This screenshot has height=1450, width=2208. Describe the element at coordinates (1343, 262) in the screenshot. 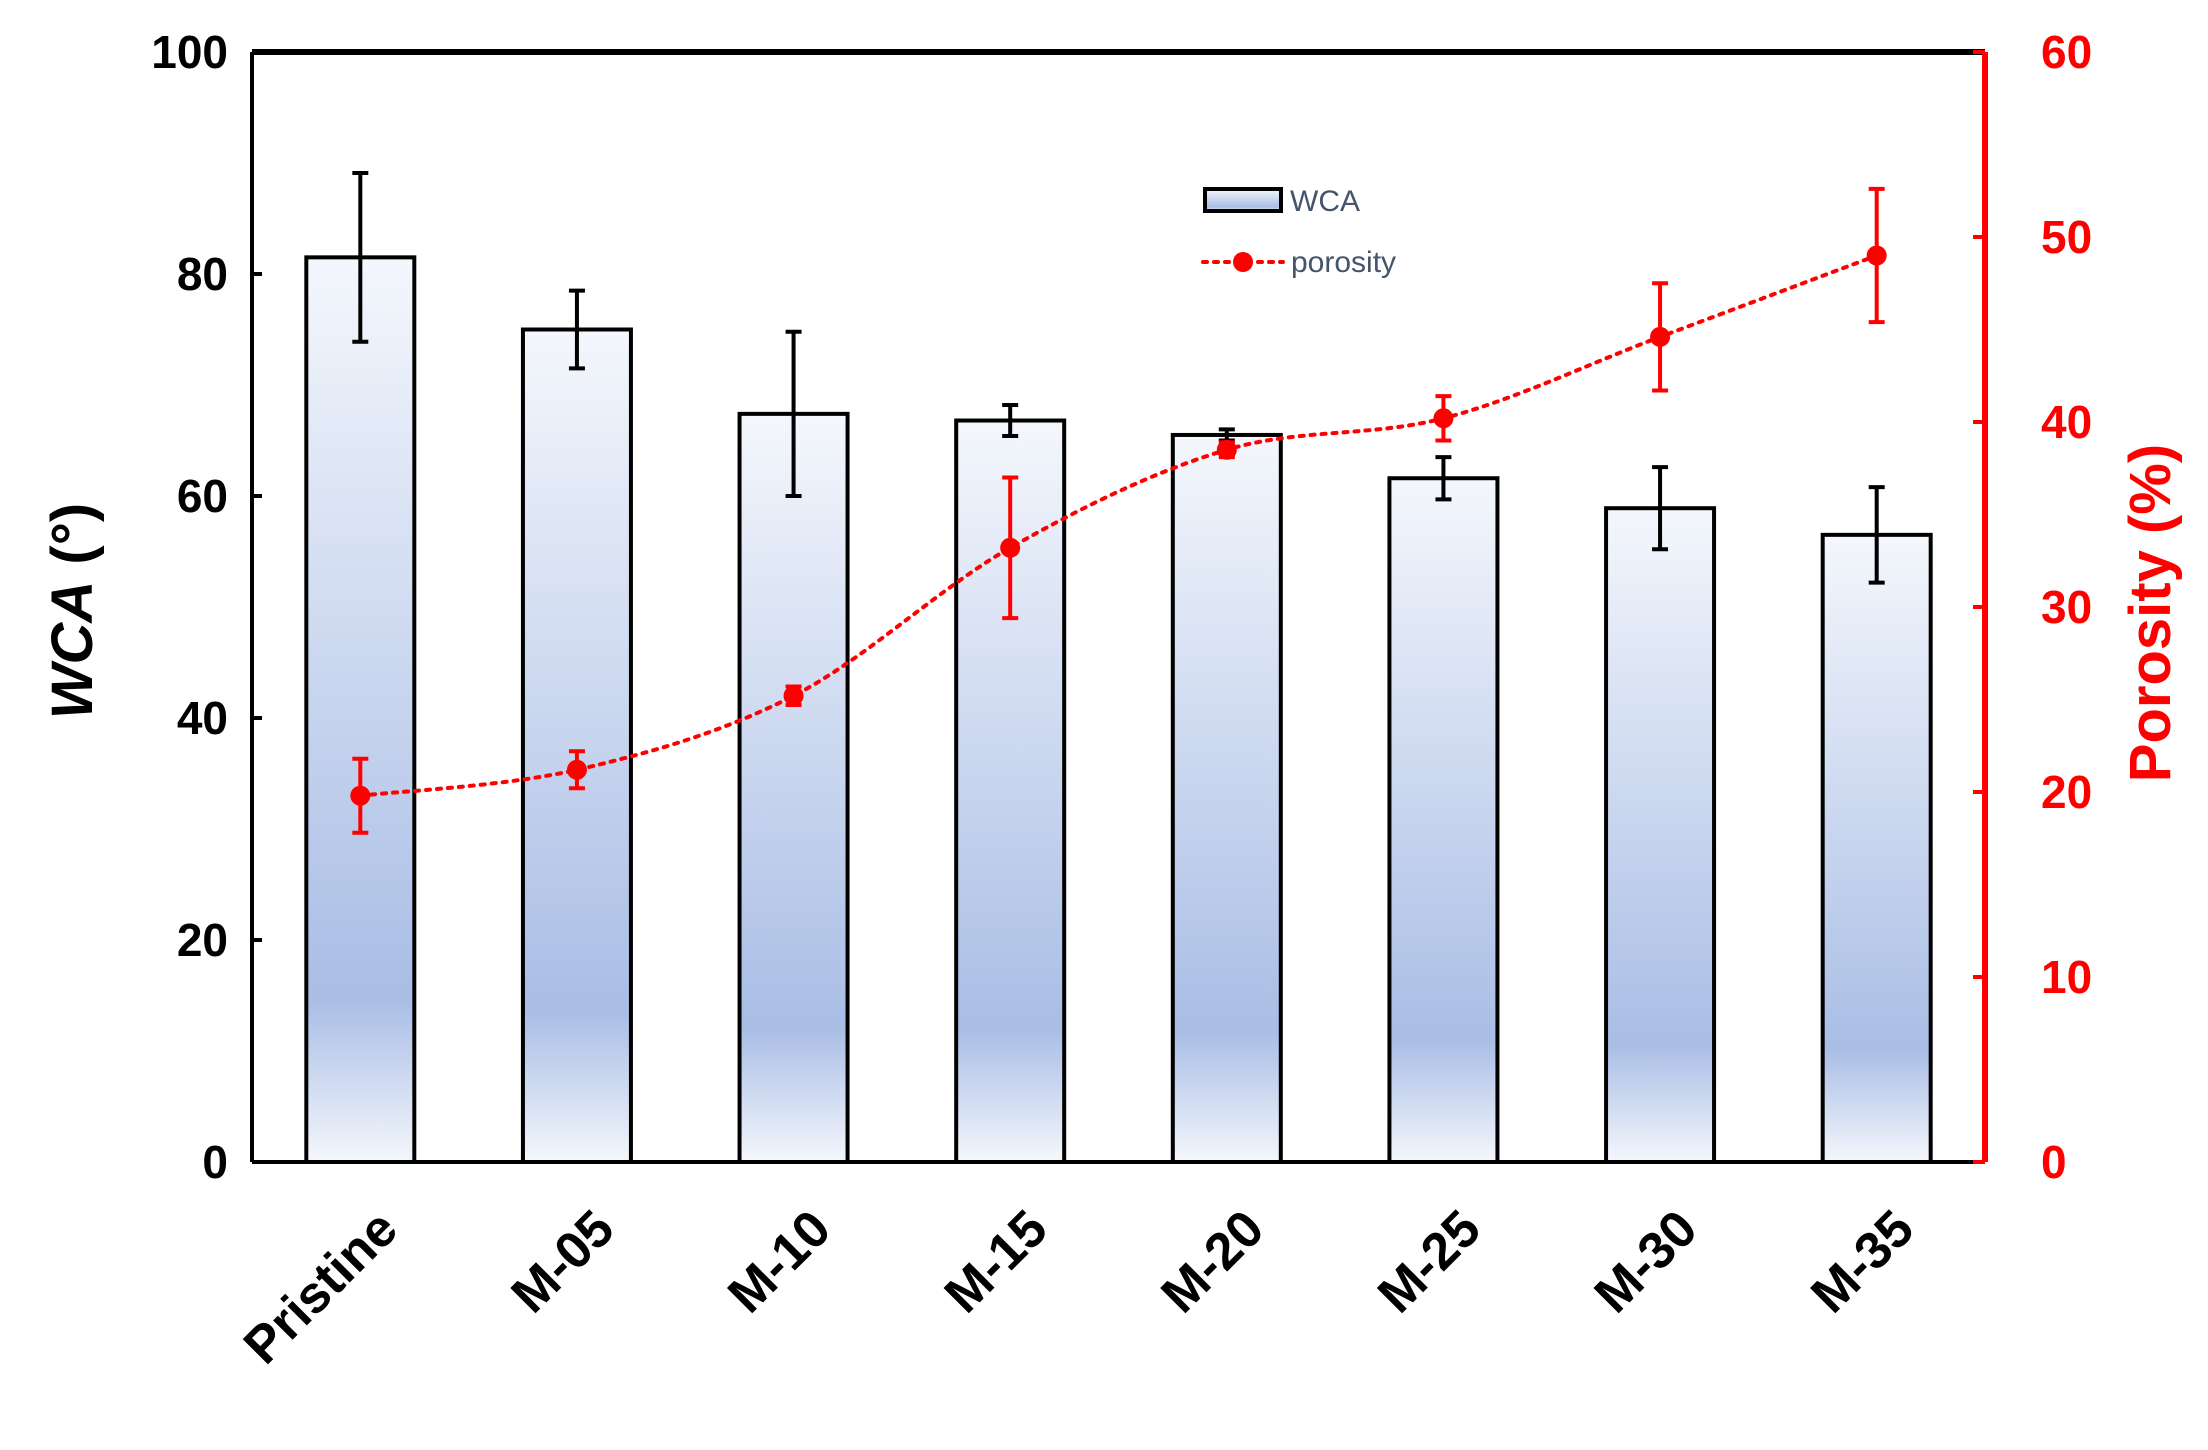

I see `legend-porosity-label: porosity` at that location.